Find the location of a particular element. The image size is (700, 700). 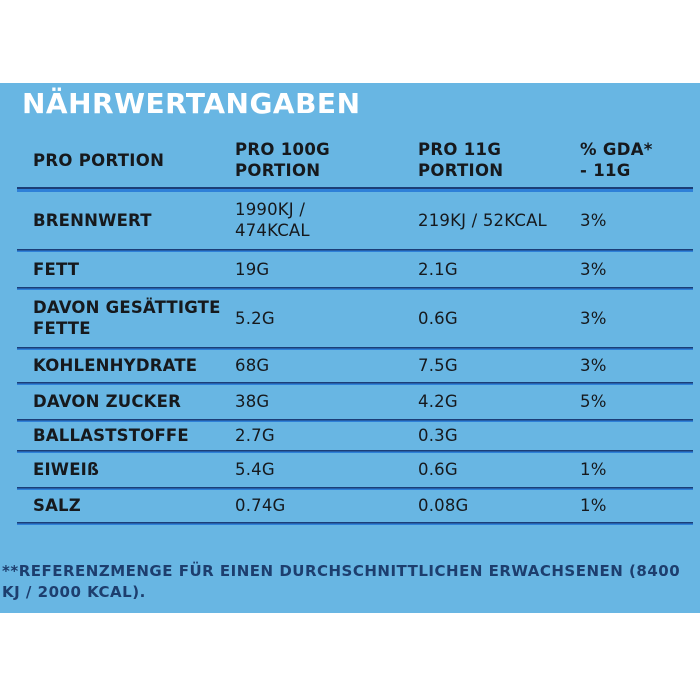

value-per-11g: 4.2G is located at coordinates (438, 402).